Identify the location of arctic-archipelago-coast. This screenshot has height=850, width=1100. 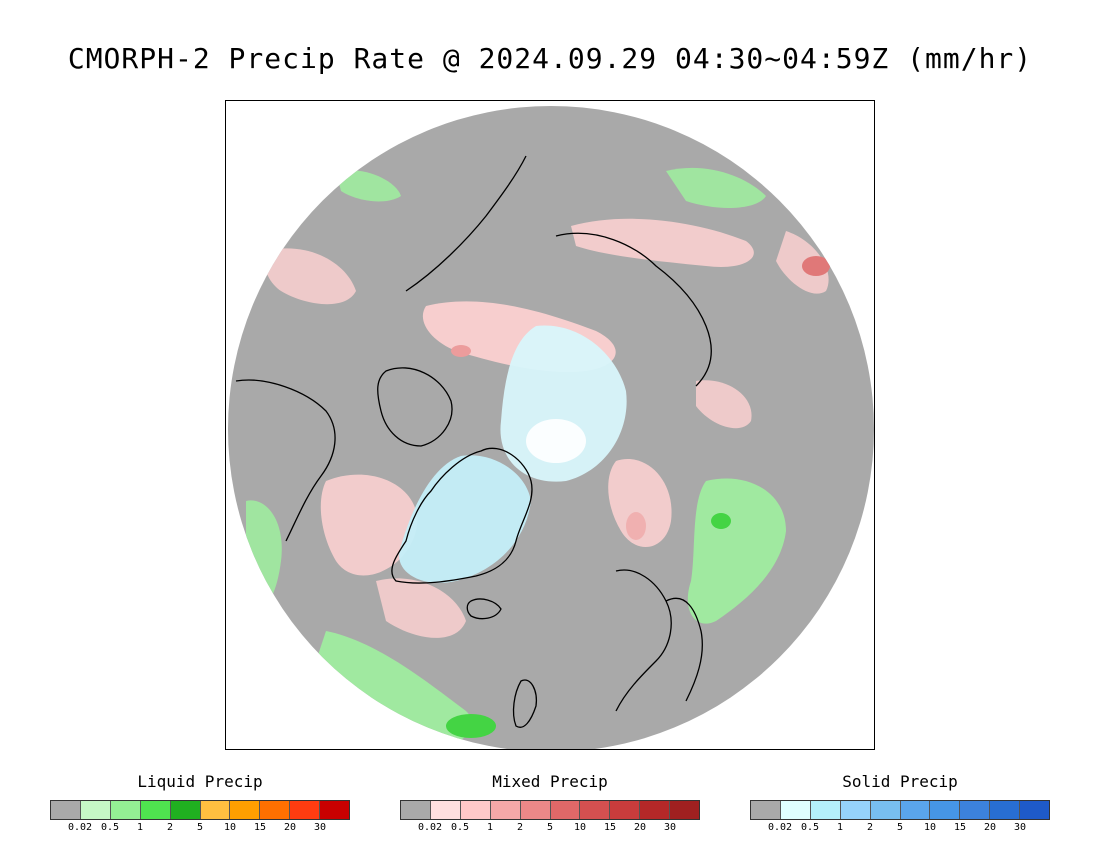
(415, 407).